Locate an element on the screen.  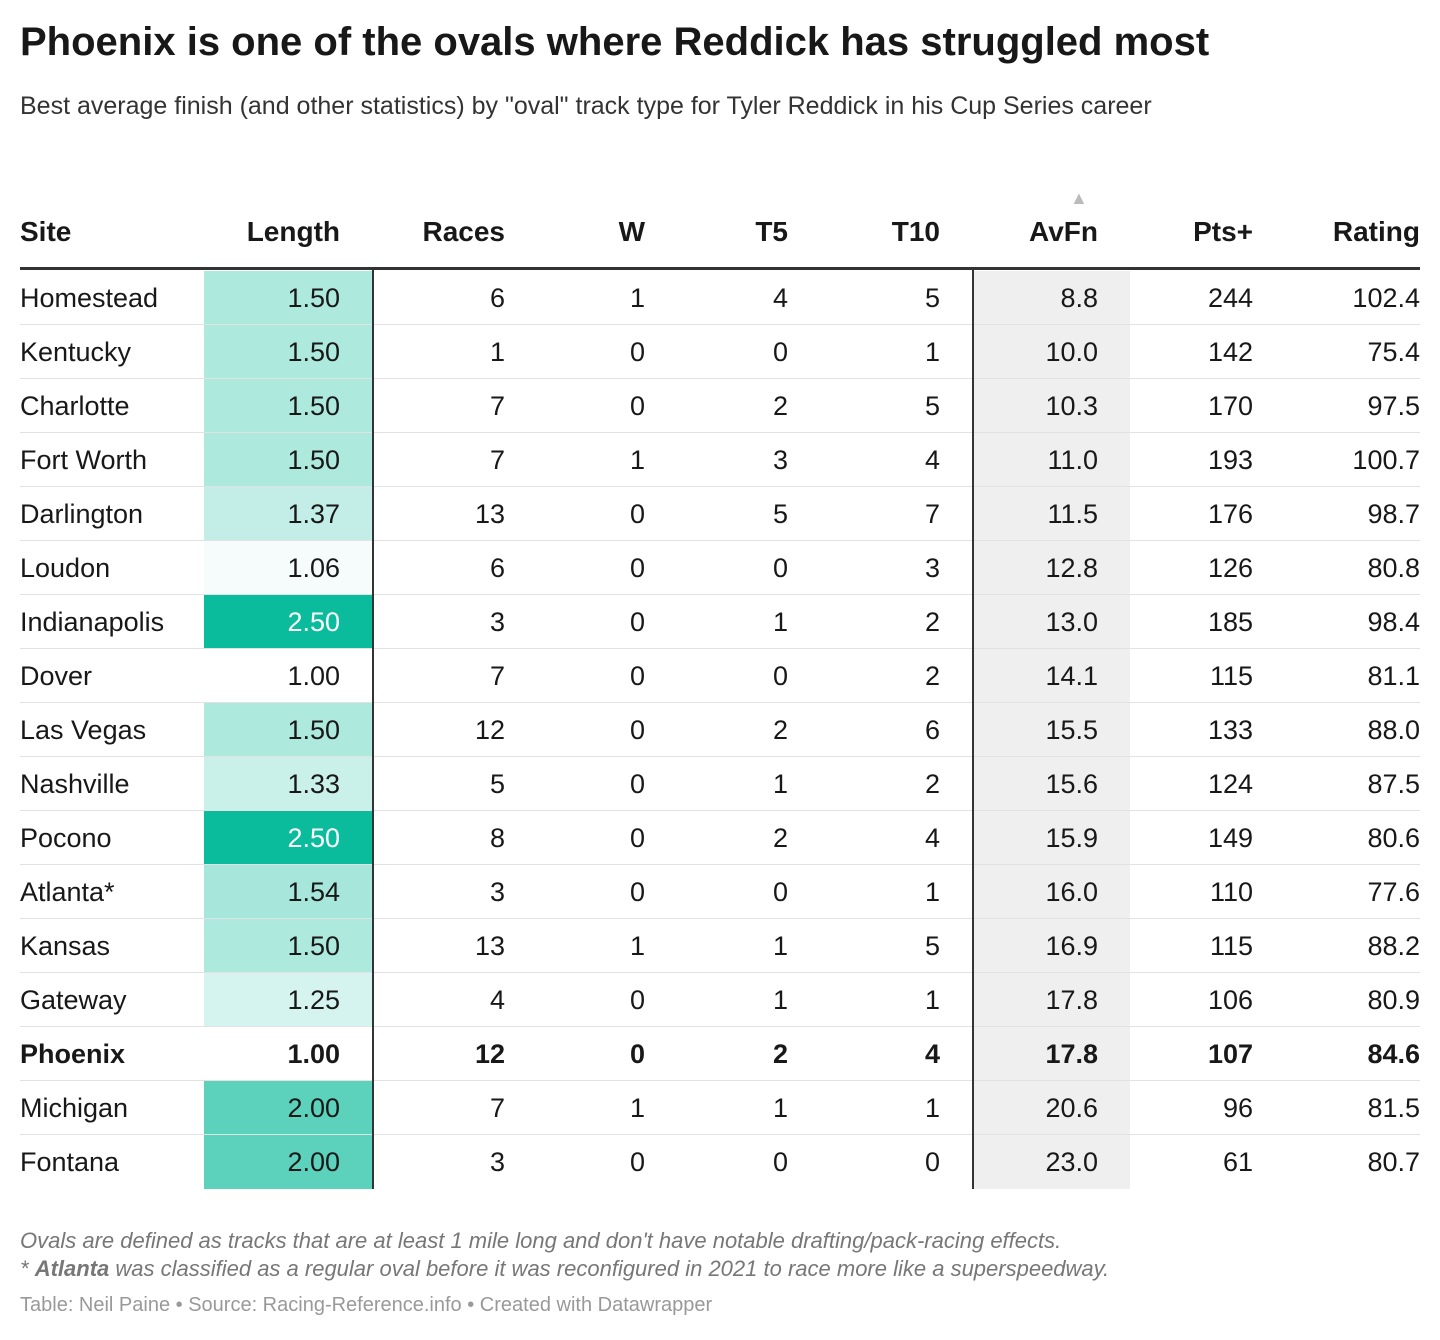
column-header: AvFn is located at coordinates (1063, 231).